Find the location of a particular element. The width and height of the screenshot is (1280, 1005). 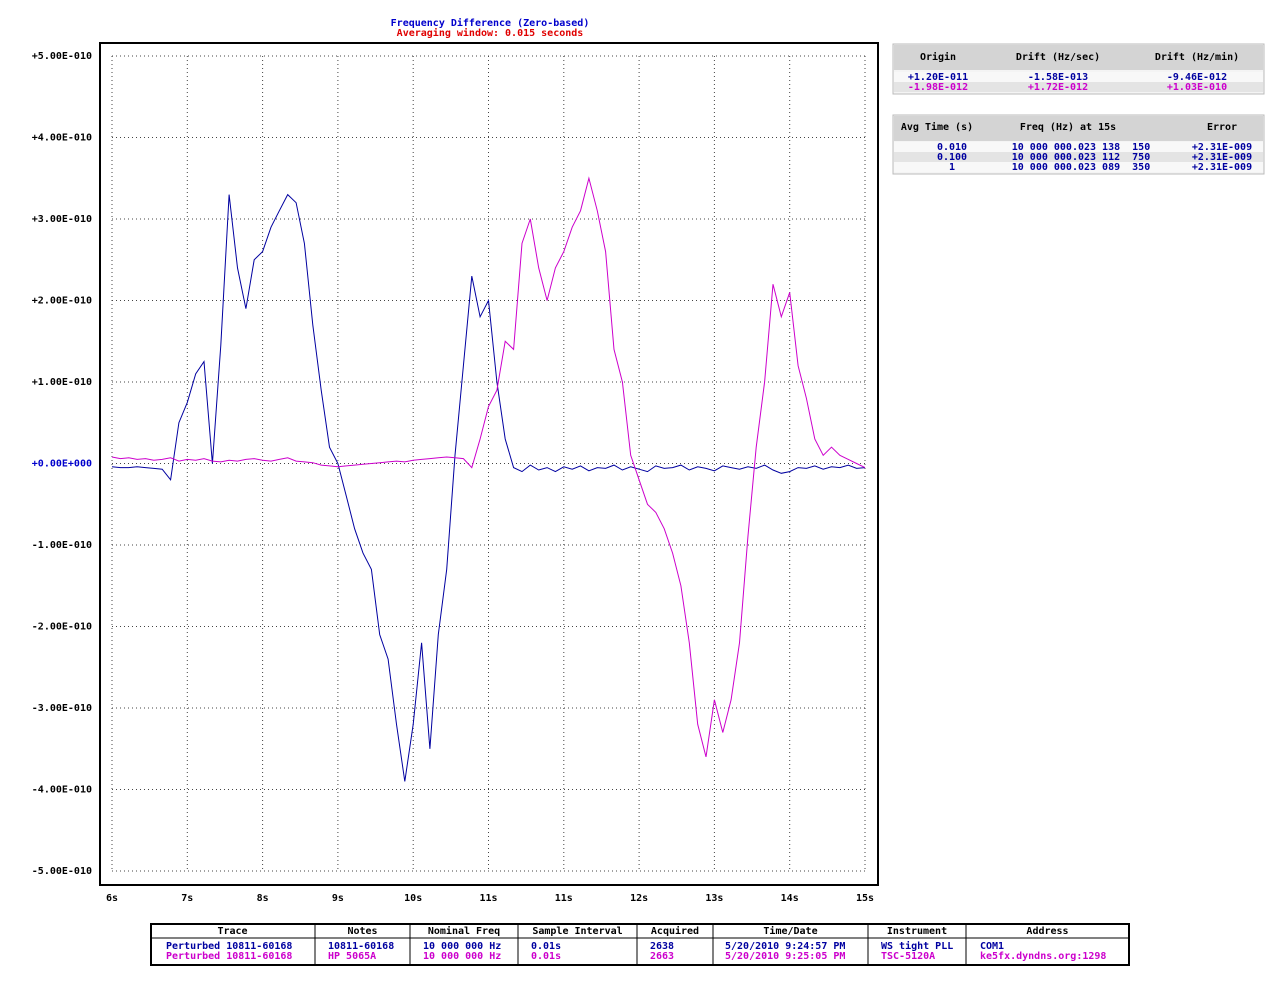

x-tick-label: 14s is located at coordinates (790, 898).